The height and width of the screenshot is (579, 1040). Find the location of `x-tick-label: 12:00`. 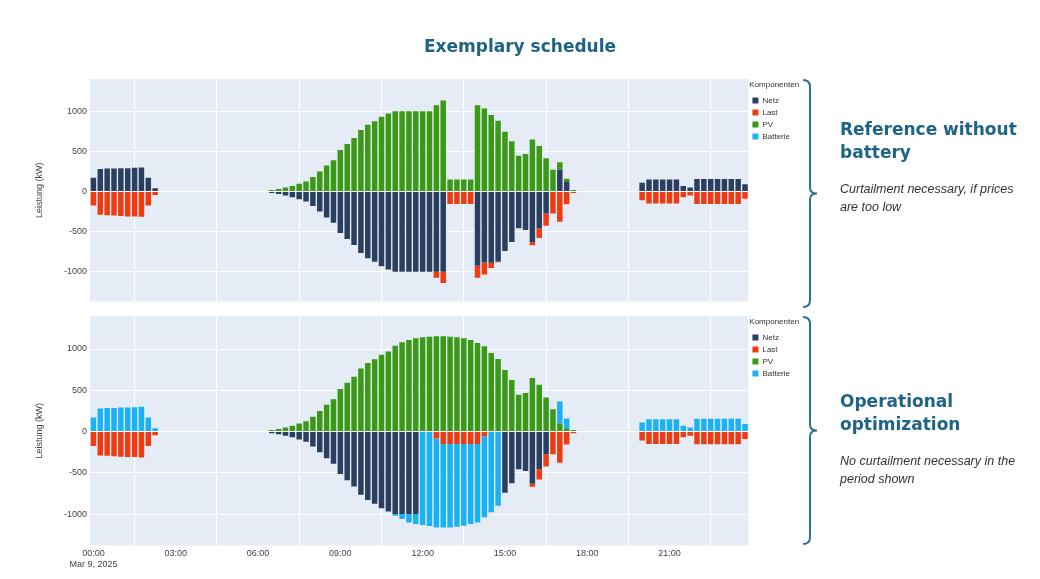

x-tick-label: 12:00 is located at coordinates (422, 553).